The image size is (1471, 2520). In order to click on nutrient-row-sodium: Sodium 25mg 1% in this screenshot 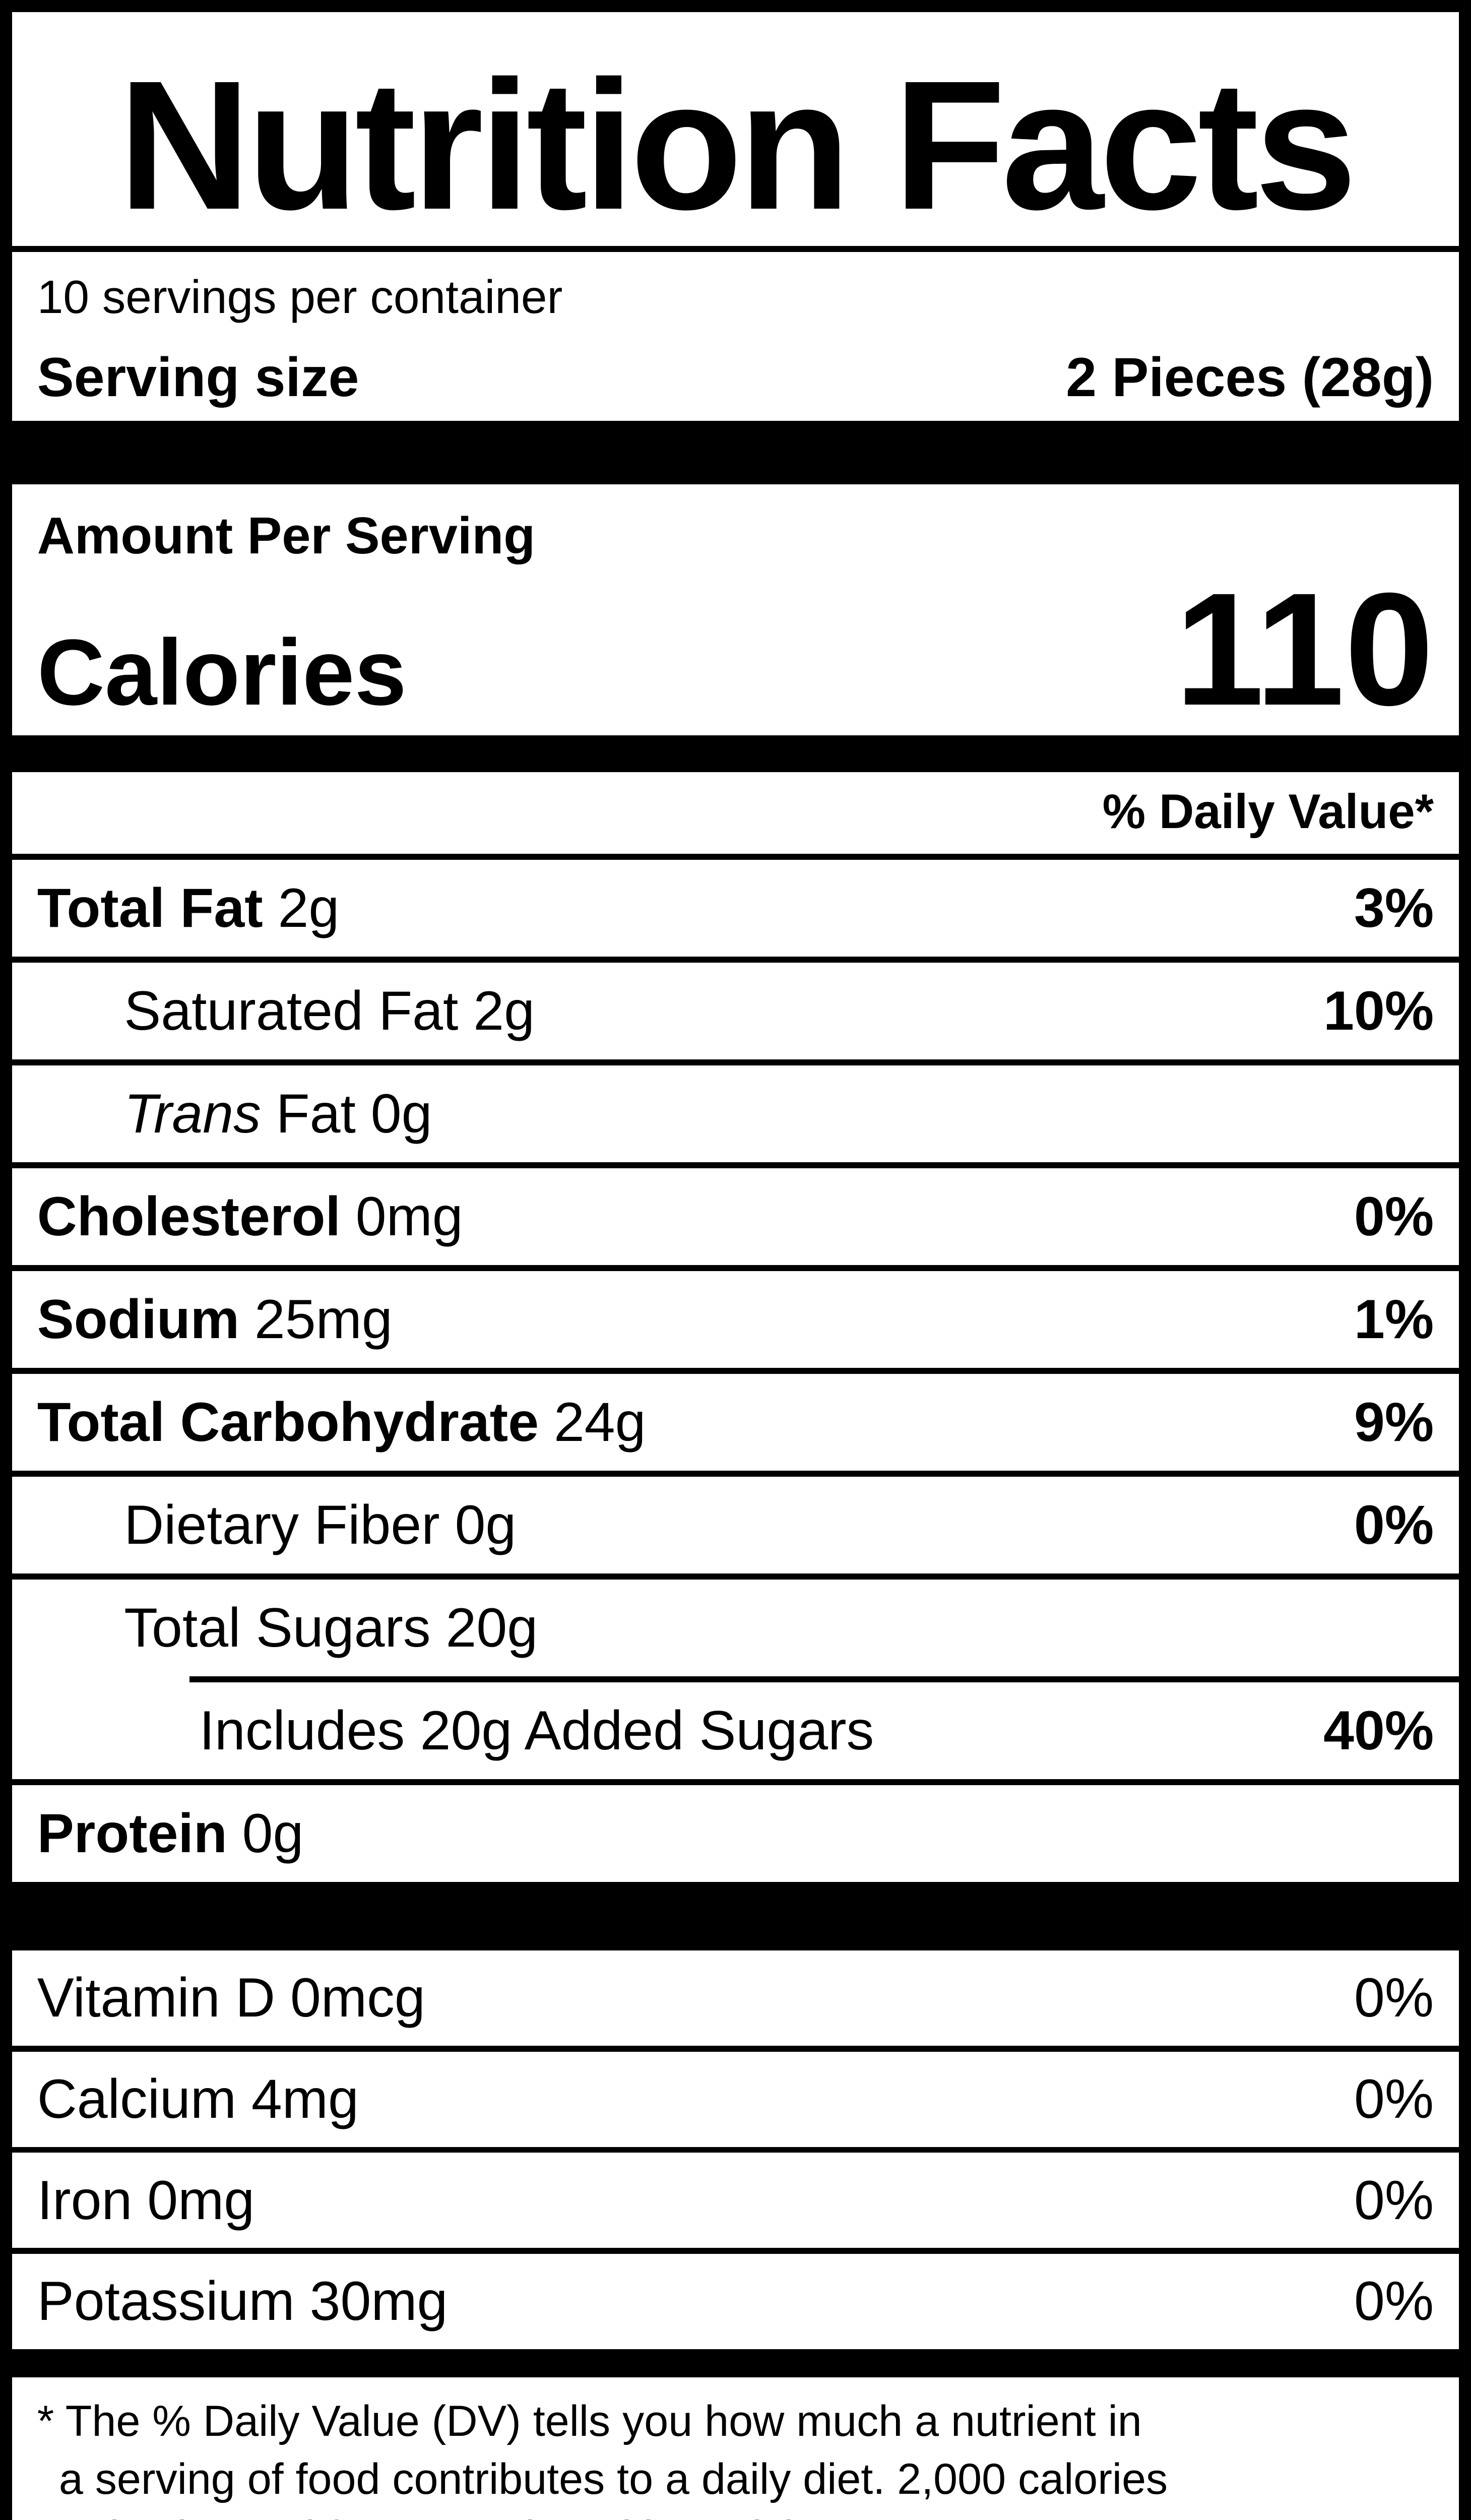, I will do `click(735, 1319)`.